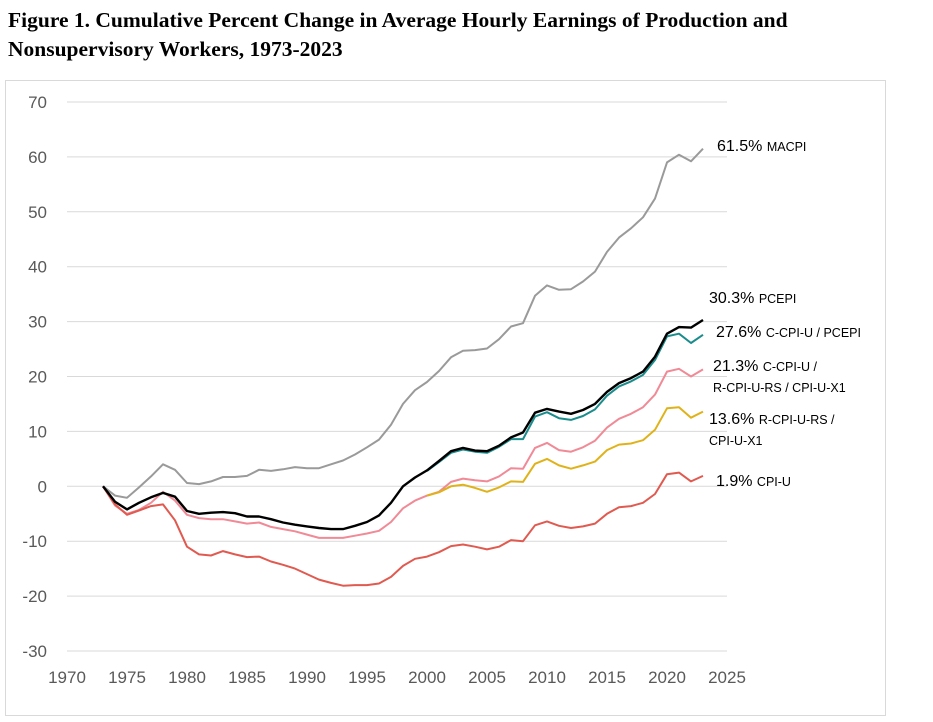 This screenshot has height=722, width=933. Describe the element at coordinates (813, 333) in the screenshot. I see `end-label-series-name: C-CPI-U / PCEPI` at that location.